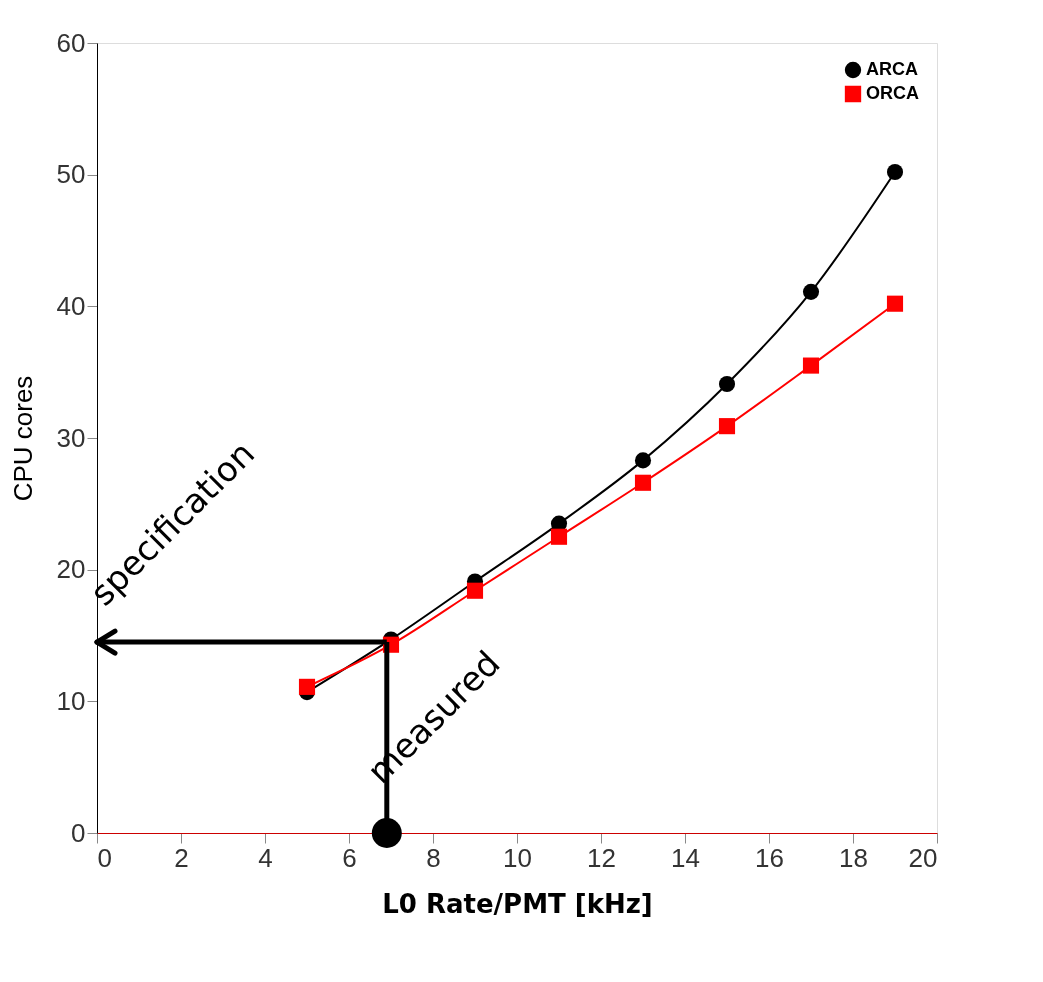 The height and width of the screenshot is (982, 1043). Describe the element at coordinates (769, 857) in the screenshot. I see `x-tick-label: 16` at that location.